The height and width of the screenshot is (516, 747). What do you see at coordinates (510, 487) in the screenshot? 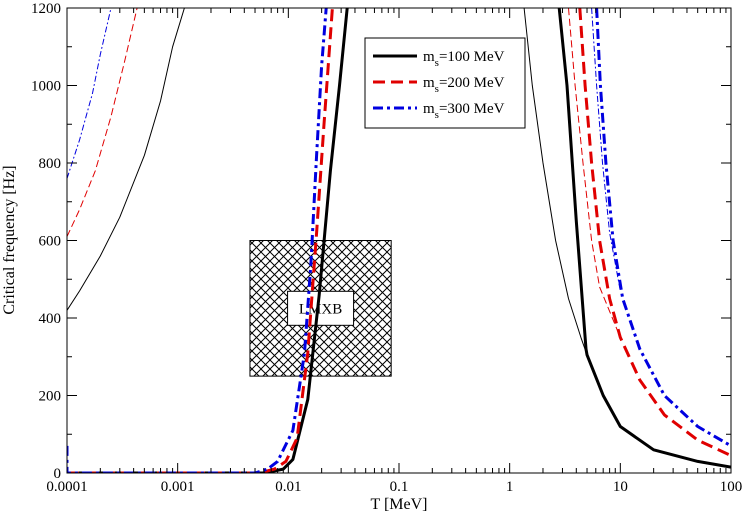
I see `x-tick-label: 1` at bounding box center [510, 487].